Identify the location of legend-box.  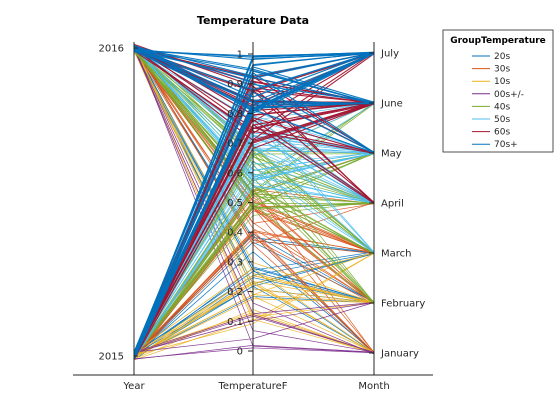
(498, 91).